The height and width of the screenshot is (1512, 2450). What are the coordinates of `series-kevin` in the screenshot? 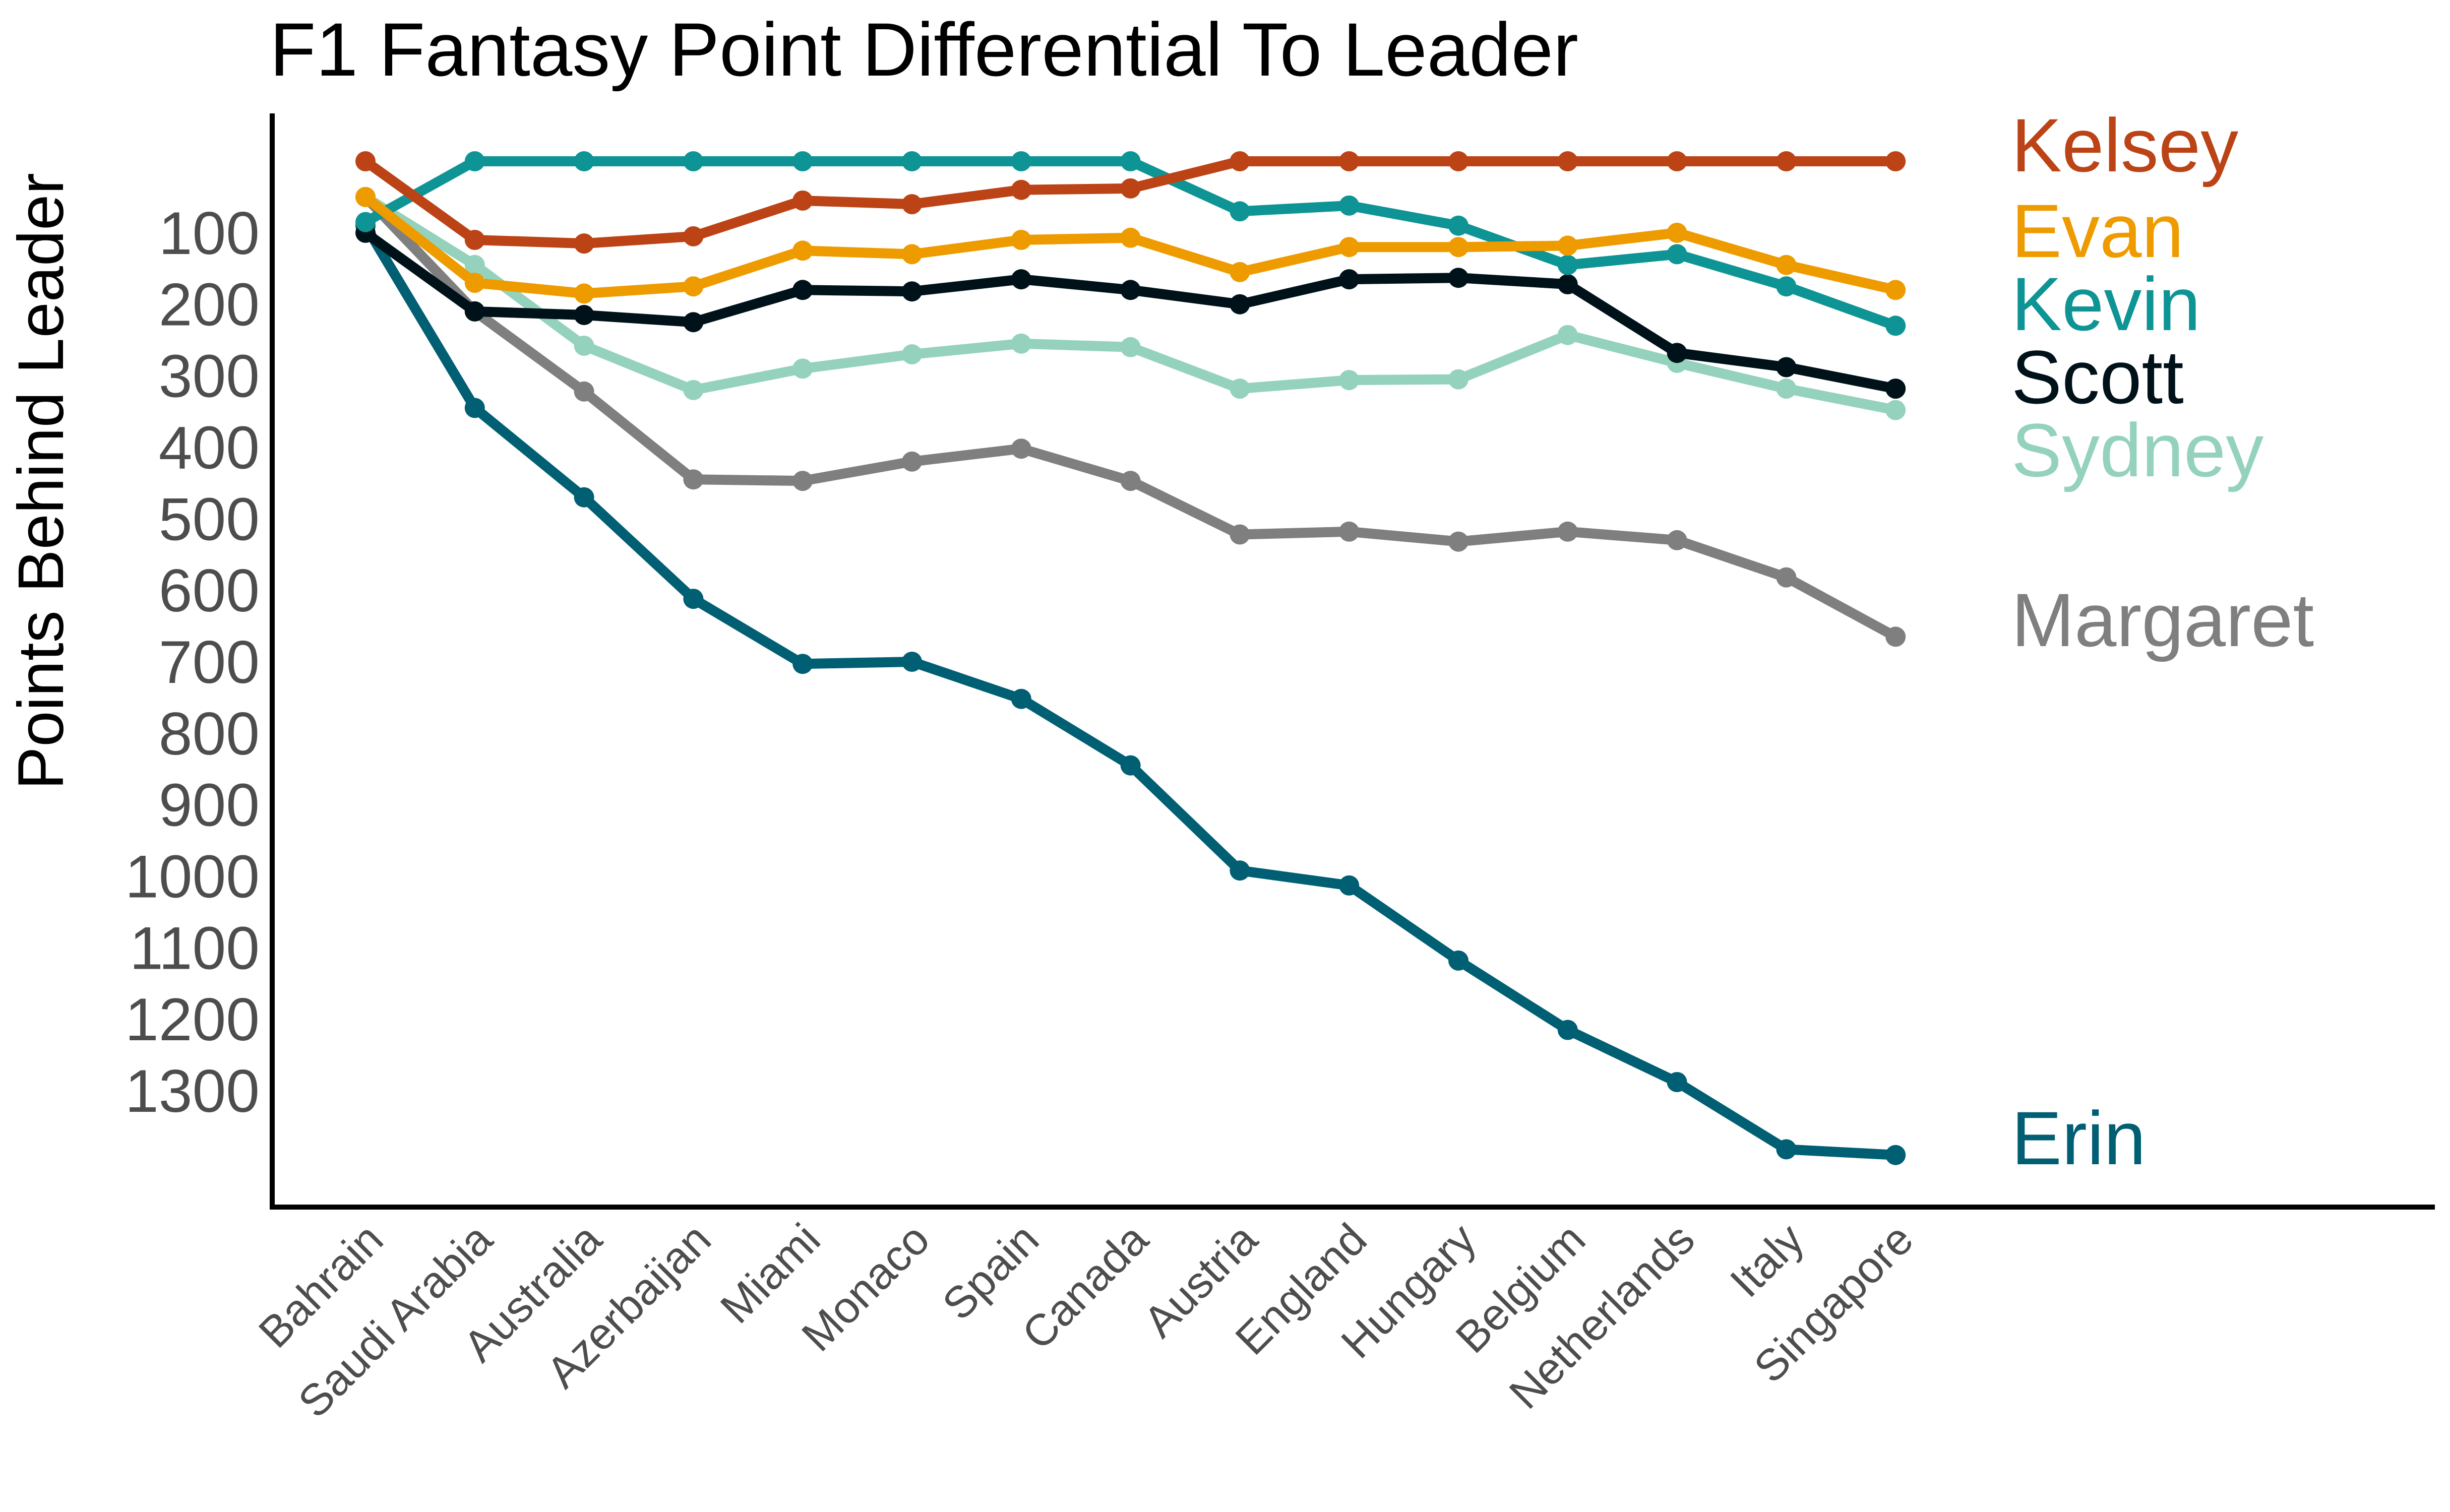 It's located at (1130, 244).